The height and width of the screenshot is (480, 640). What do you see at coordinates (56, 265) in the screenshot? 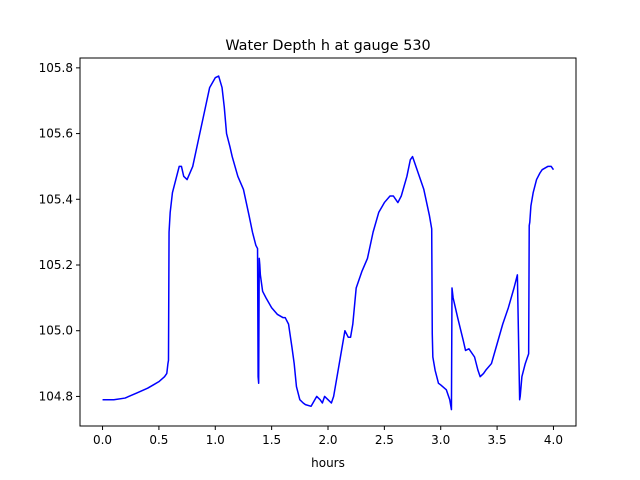
I see `y-tick-label: 105.2` at bounding box center [56, 265].